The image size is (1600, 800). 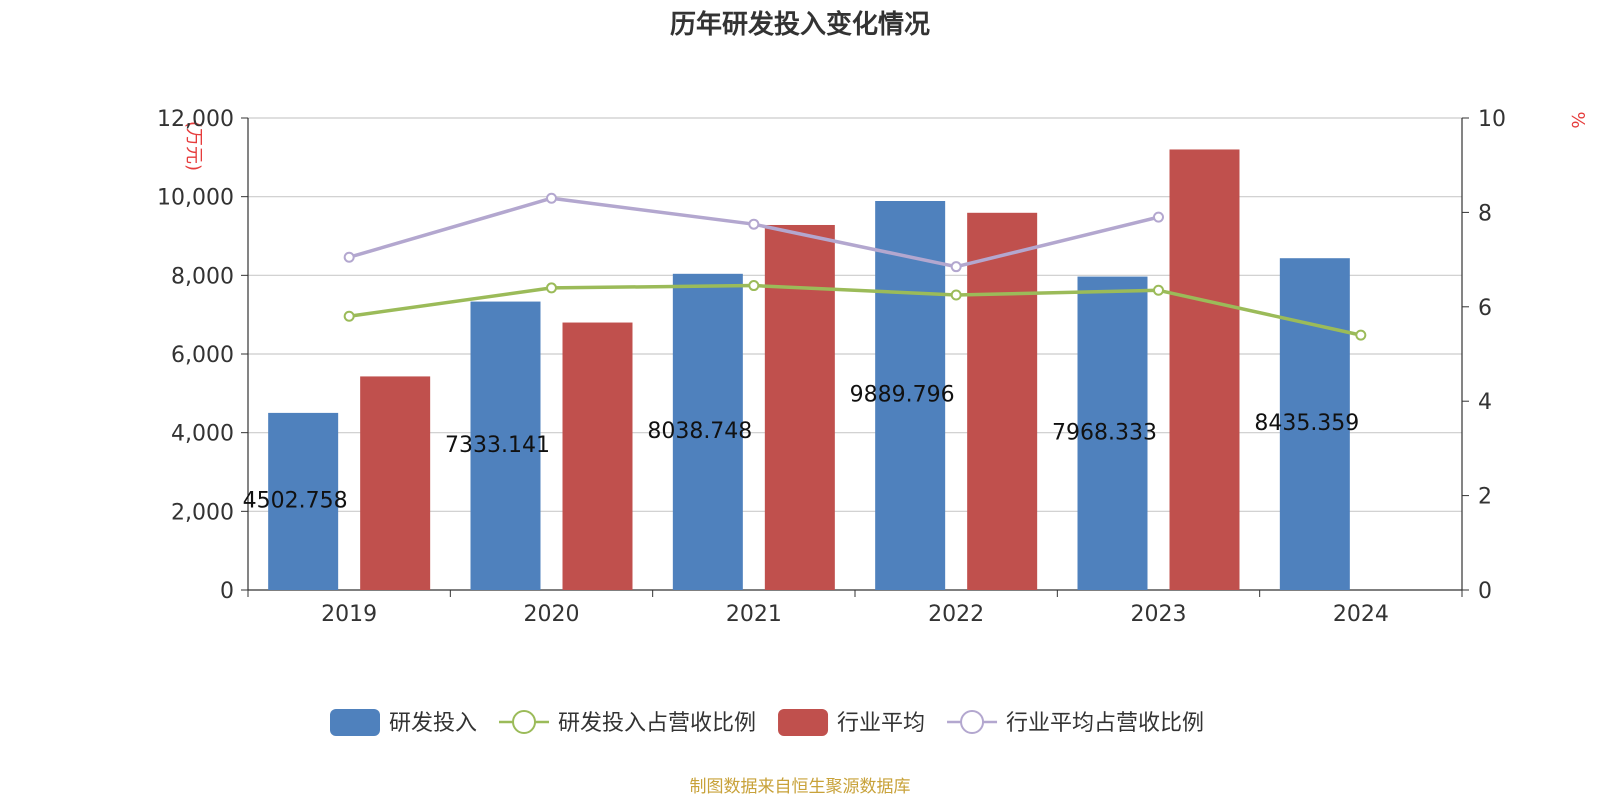 I want to click on right-tick-label: 8, so click(x=1485, y=213).